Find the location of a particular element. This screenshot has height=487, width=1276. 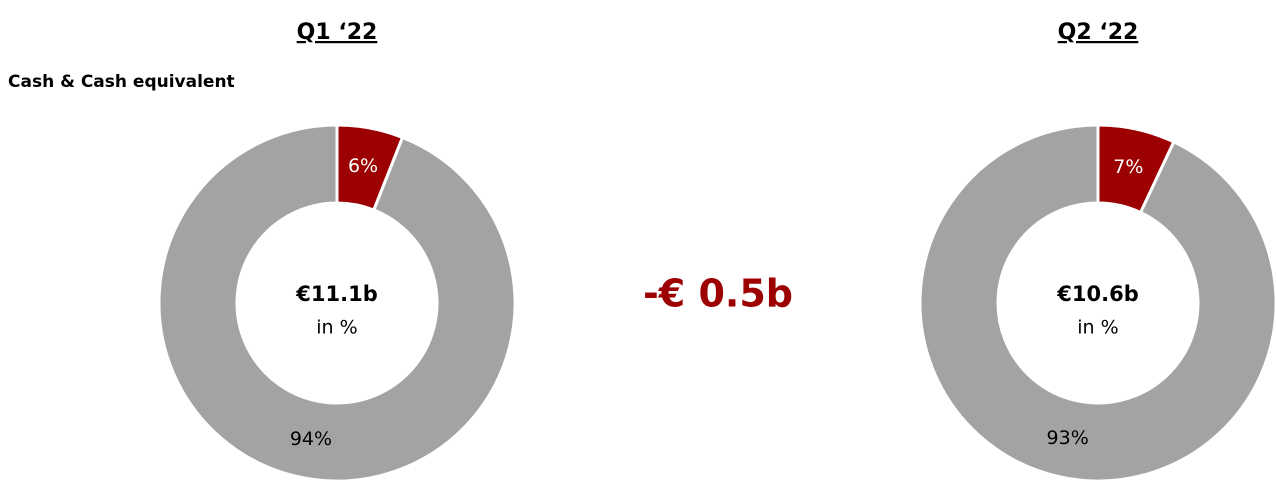

center-label: €11.1b is located at coordinates (336, 294).